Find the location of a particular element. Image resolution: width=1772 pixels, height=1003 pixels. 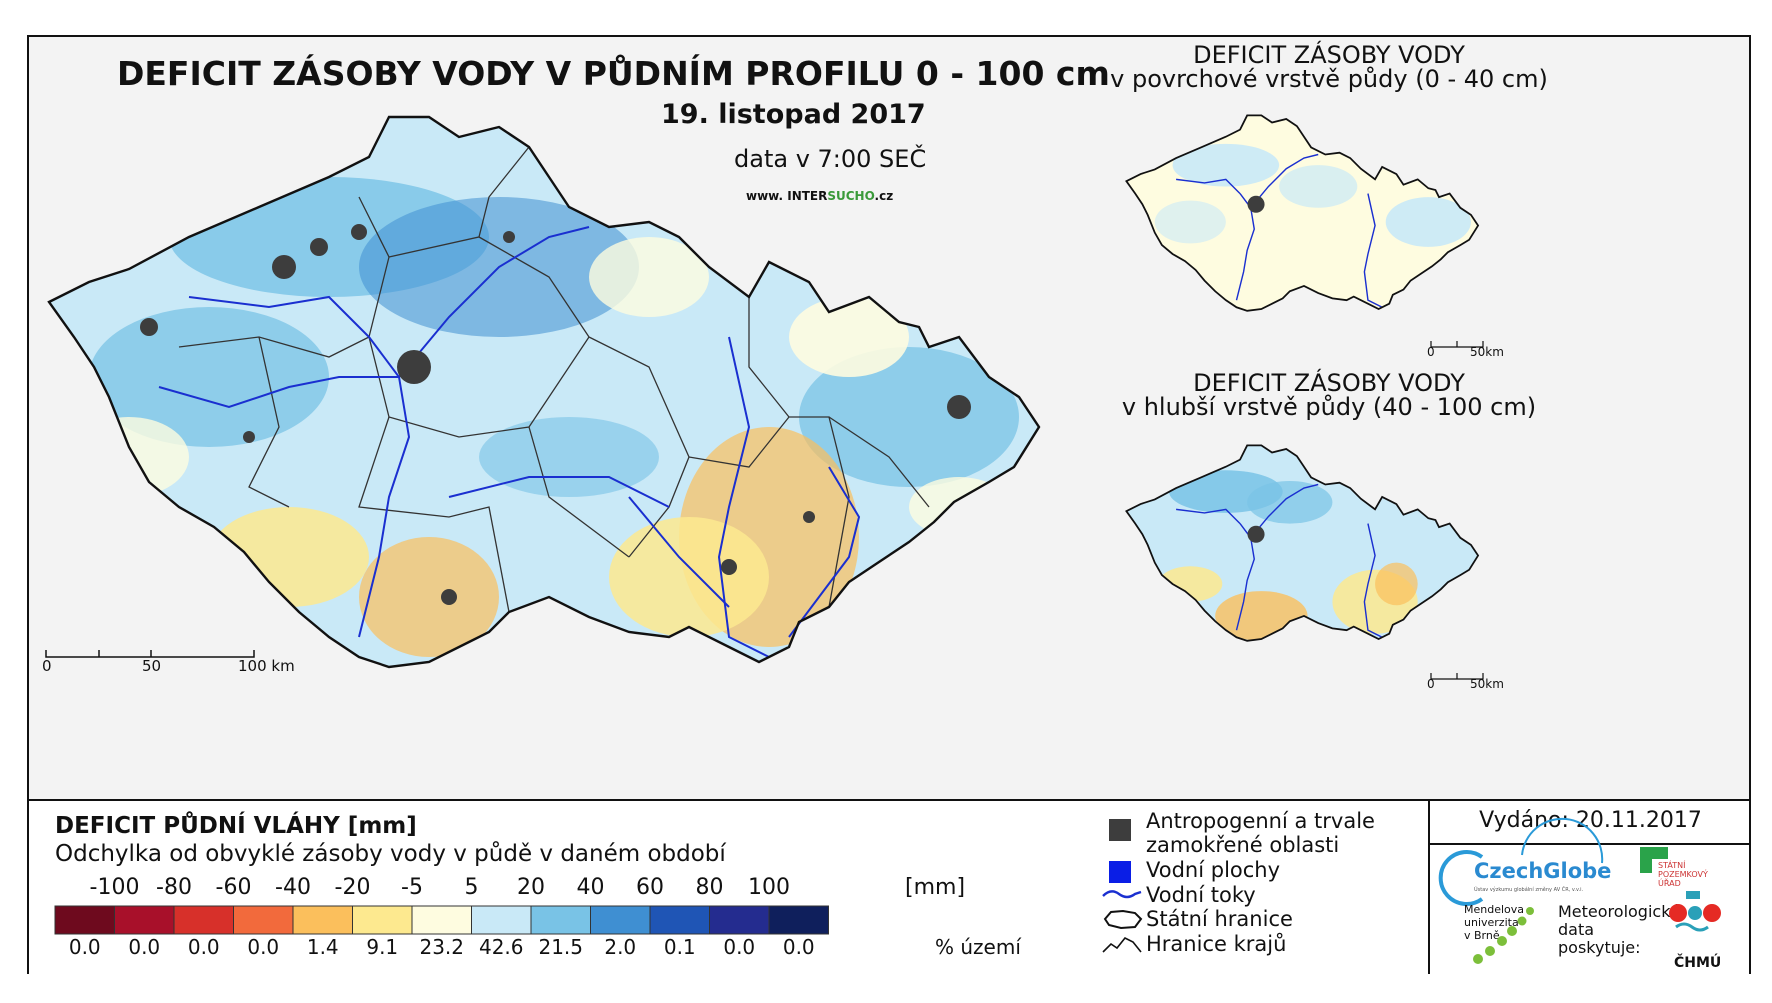

legend-pct-10: 0.1 is located at coordinates (679, 947).